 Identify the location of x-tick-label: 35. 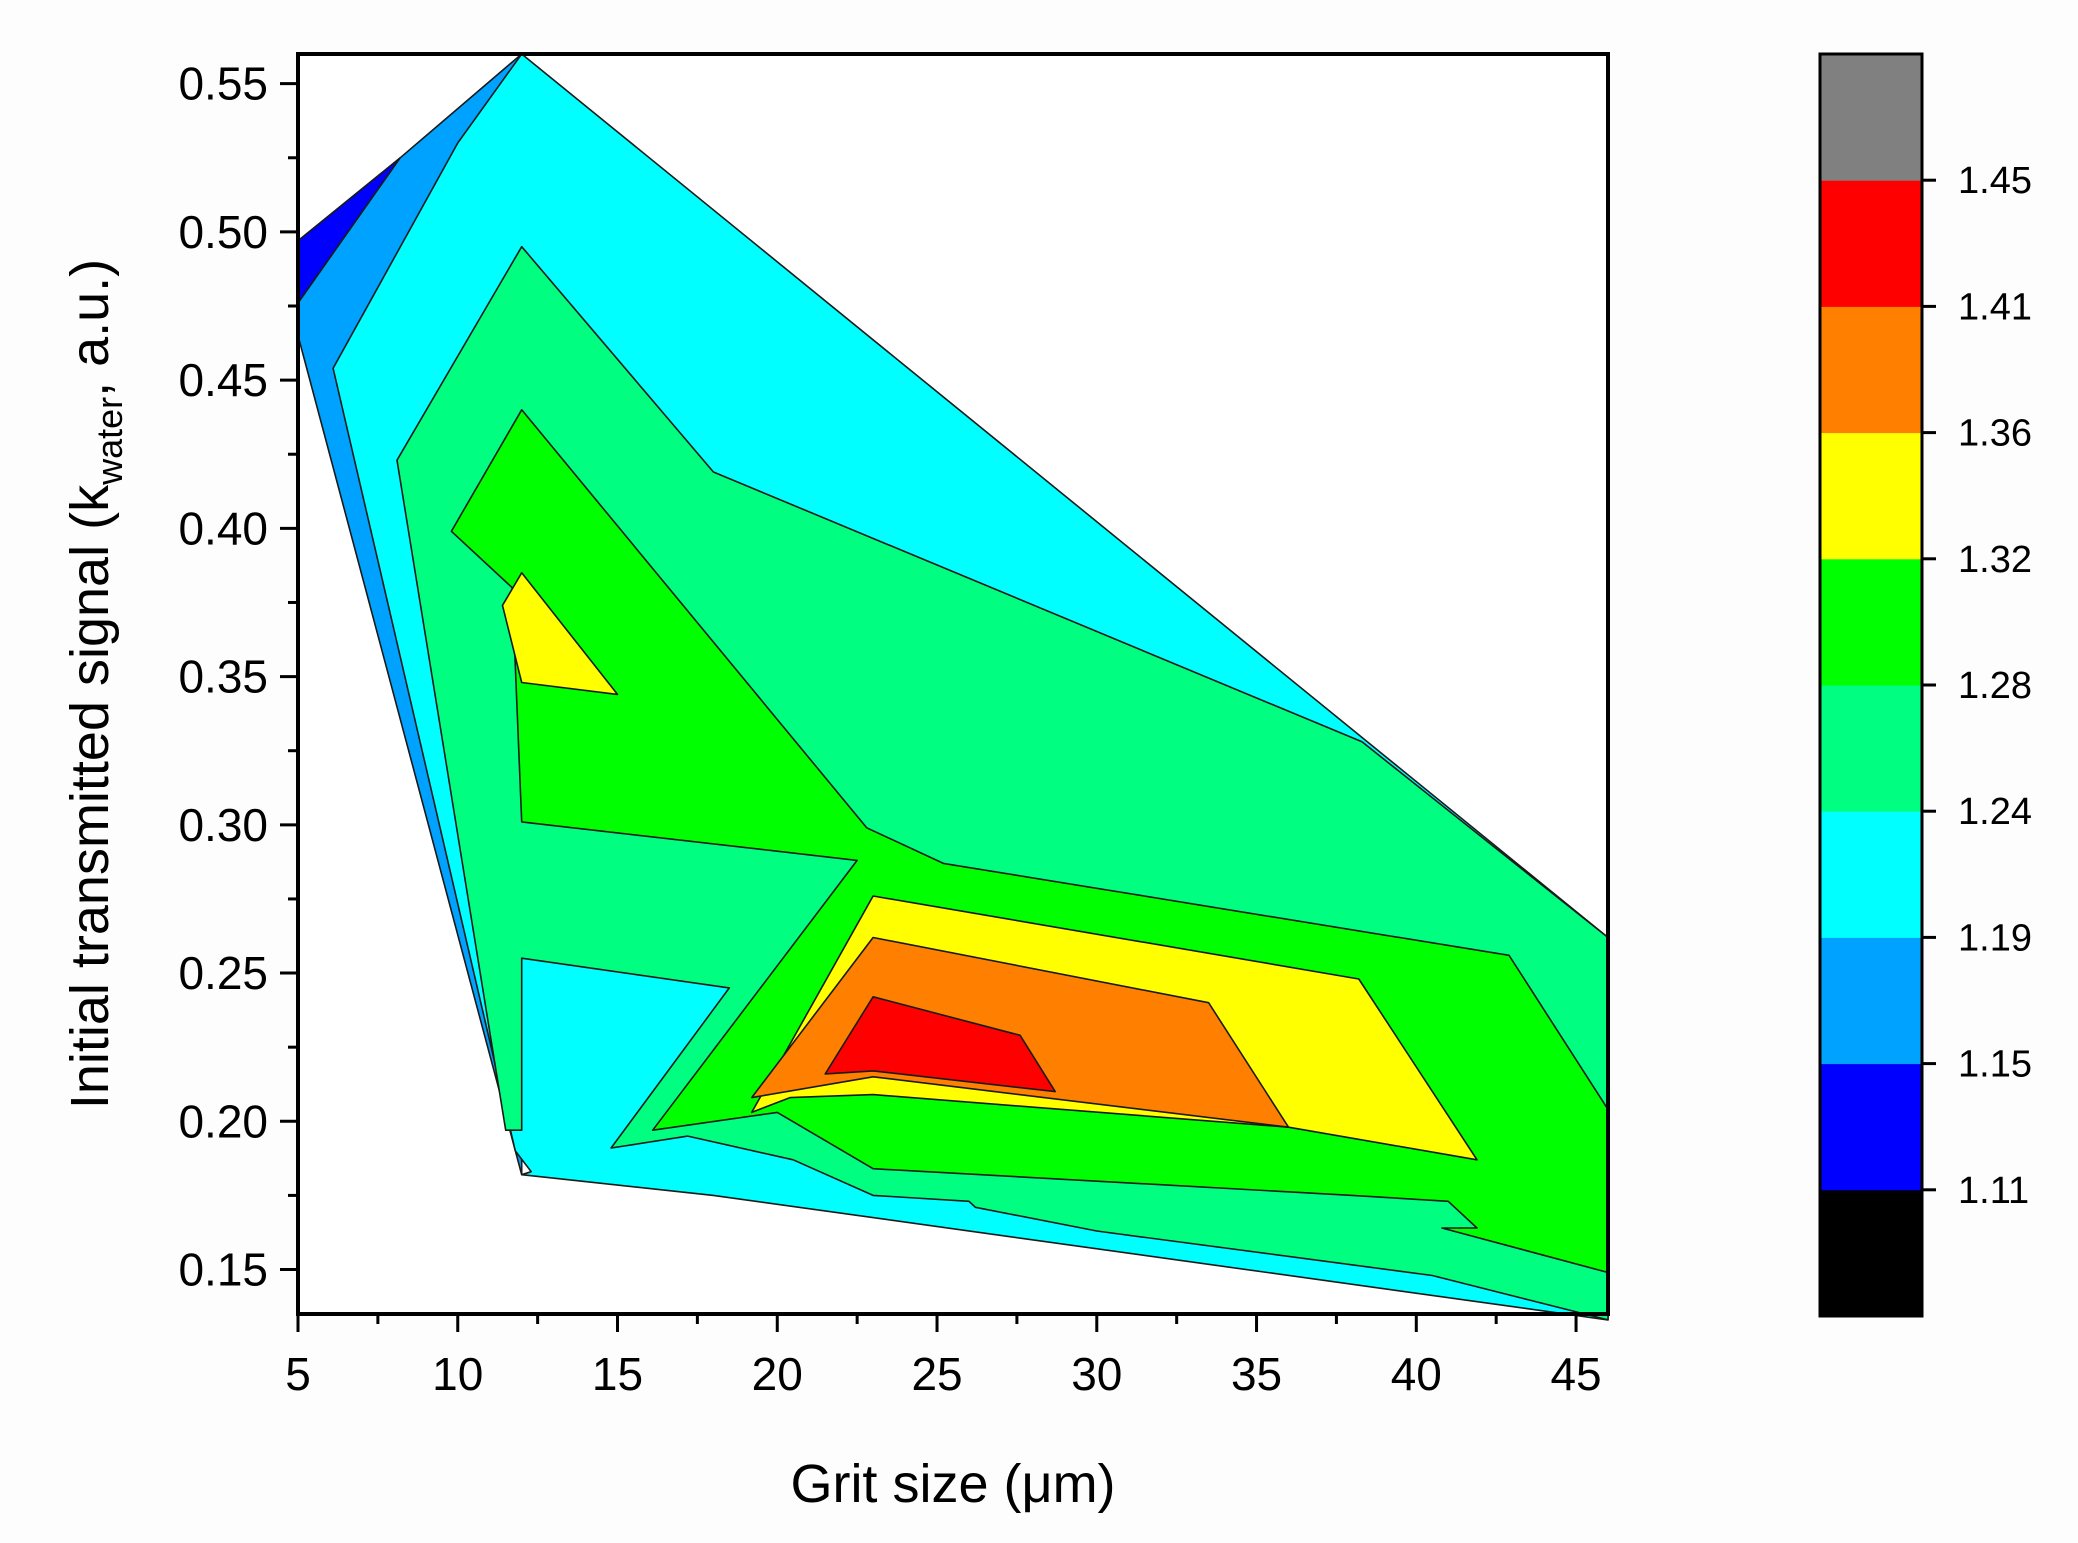
(1256, 1374).